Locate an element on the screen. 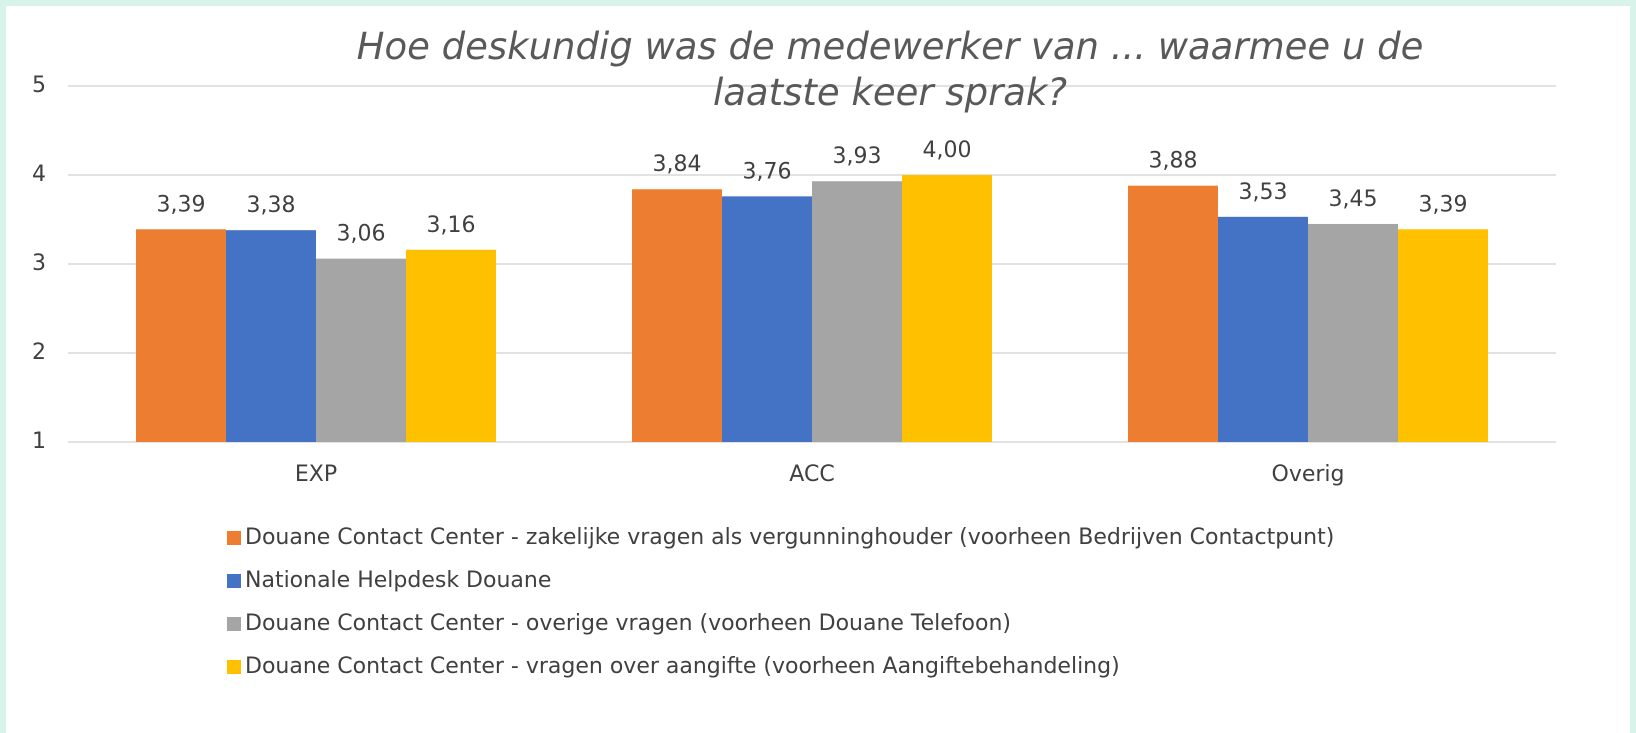  data-label: 3,53 is located at coordinates (1263, 192).